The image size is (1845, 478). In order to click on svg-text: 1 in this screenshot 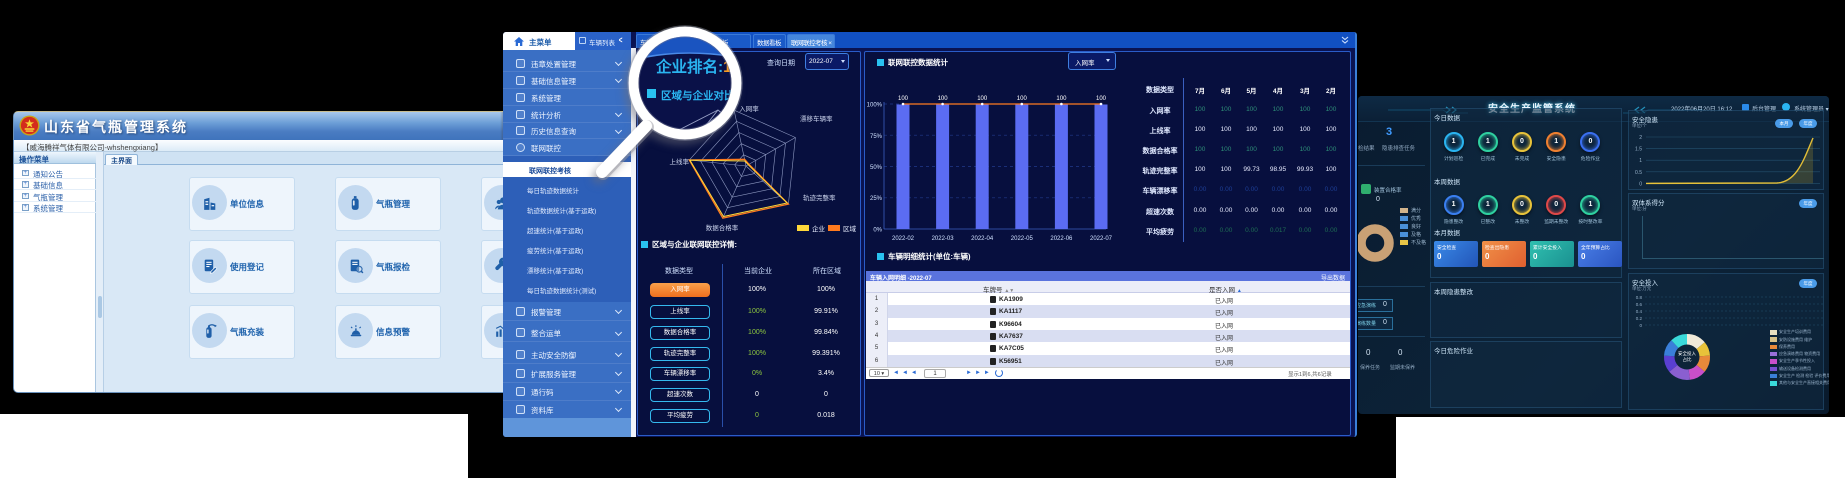, I will do `click(1640, 161)`.